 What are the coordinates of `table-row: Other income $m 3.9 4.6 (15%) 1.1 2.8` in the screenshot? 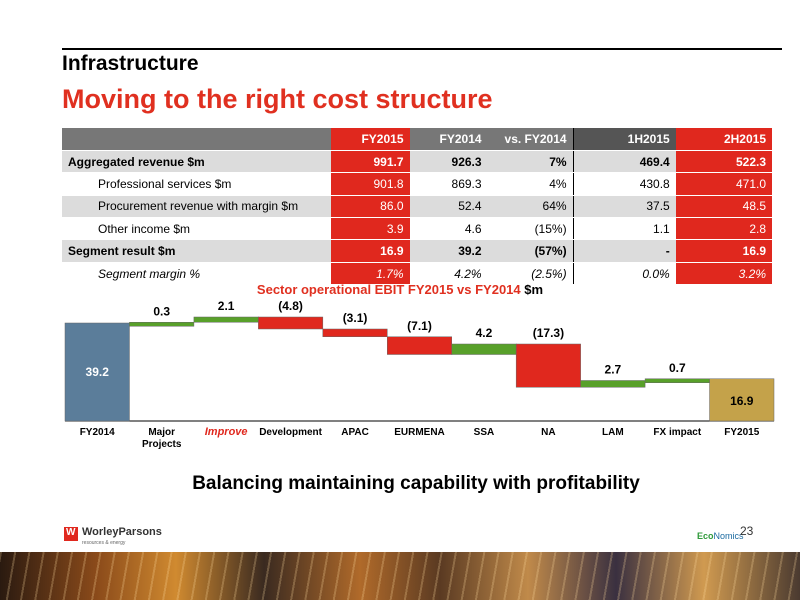 It's located at (417, 229).